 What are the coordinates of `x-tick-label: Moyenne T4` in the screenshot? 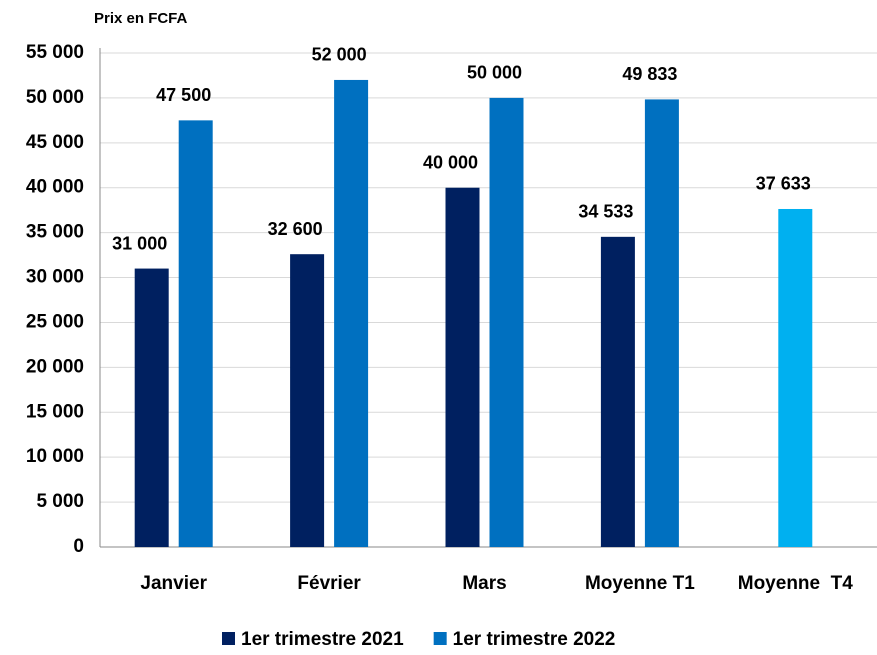 It's located at (796, 583).